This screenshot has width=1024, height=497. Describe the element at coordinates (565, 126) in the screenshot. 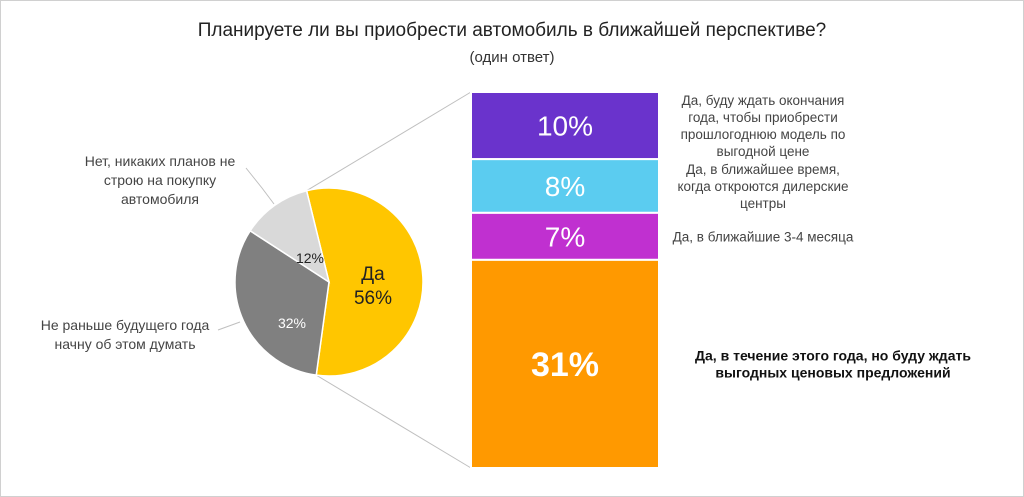

I see `bar-value-1: 10%` at that location.